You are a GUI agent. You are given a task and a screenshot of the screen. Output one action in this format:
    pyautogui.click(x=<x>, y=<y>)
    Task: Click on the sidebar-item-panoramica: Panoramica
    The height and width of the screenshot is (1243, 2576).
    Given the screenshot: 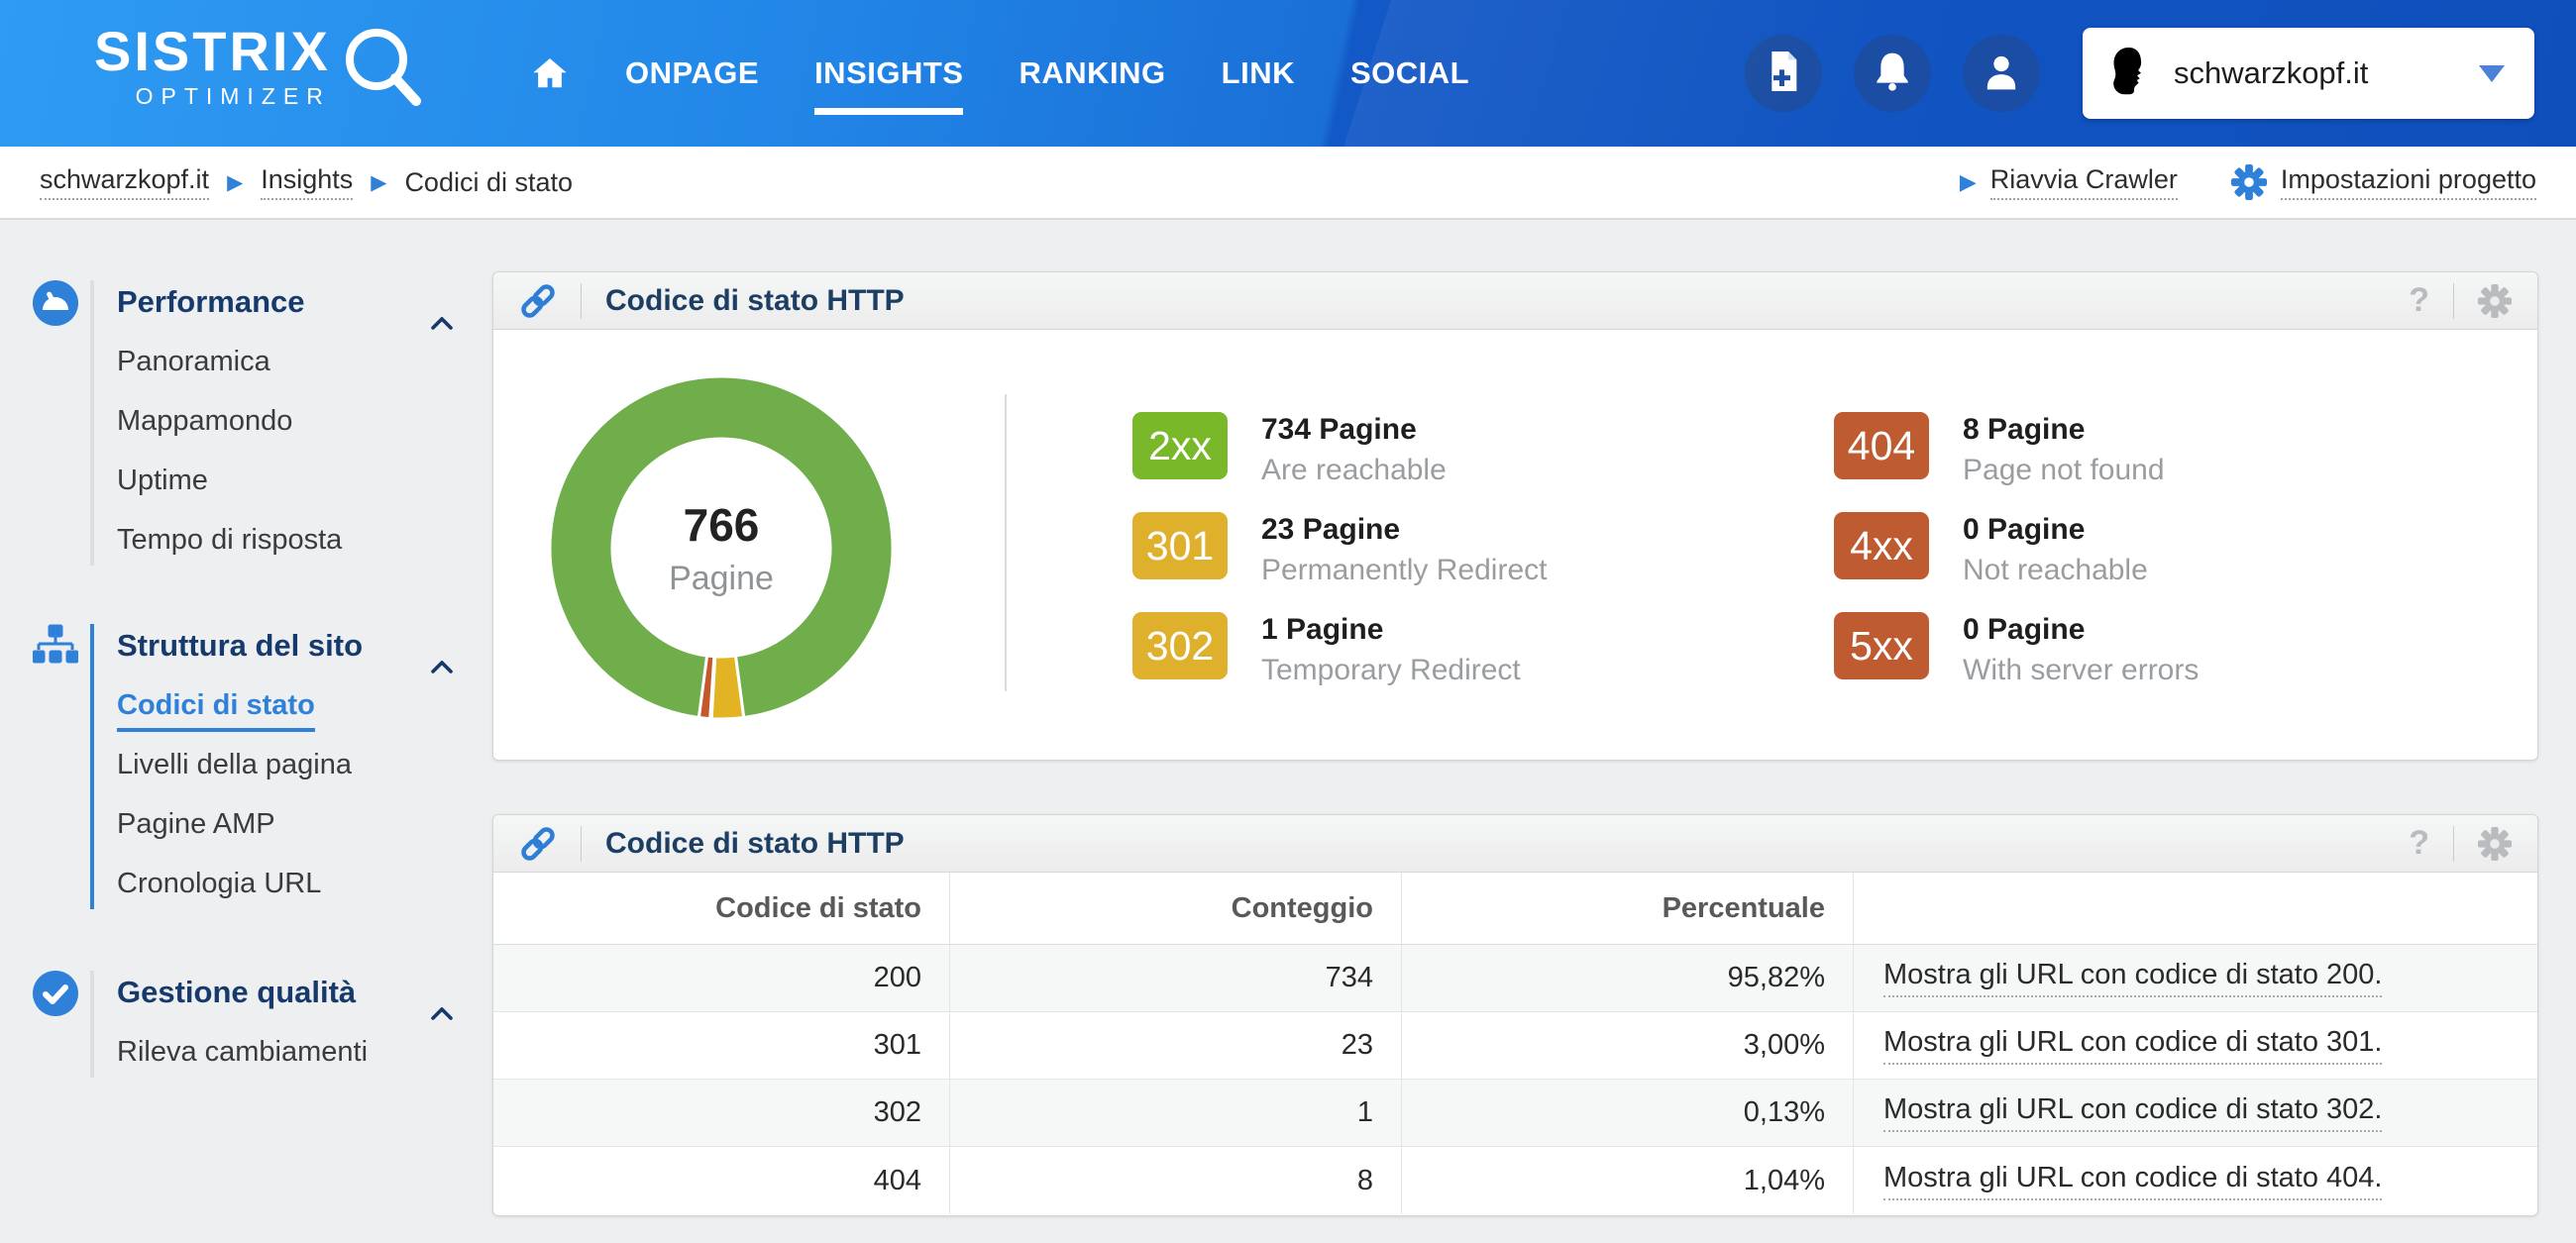 What is the action you would take?
    pyautogui.click(x=194, y=361)
    